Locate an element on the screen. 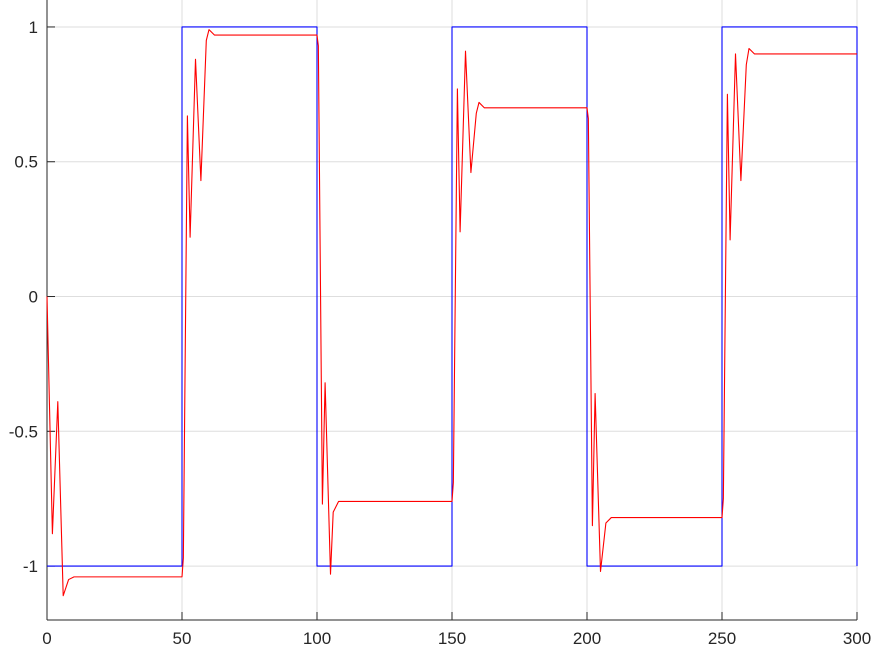 The width and height of the screenshot is (875, 656). x-tick-label: 200 is located at coordinates (587, 638).